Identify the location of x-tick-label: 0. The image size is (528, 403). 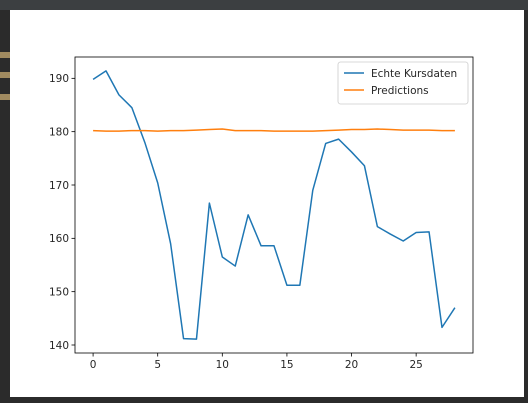
(93, 365).